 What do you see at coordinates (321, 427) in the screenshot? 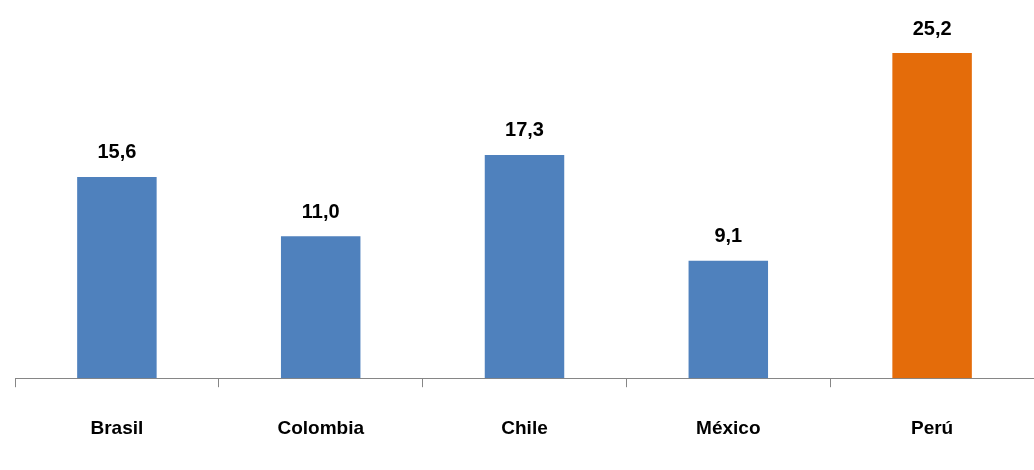
I see `x-tick-label: Colombia` at bounding box center [321, 427].